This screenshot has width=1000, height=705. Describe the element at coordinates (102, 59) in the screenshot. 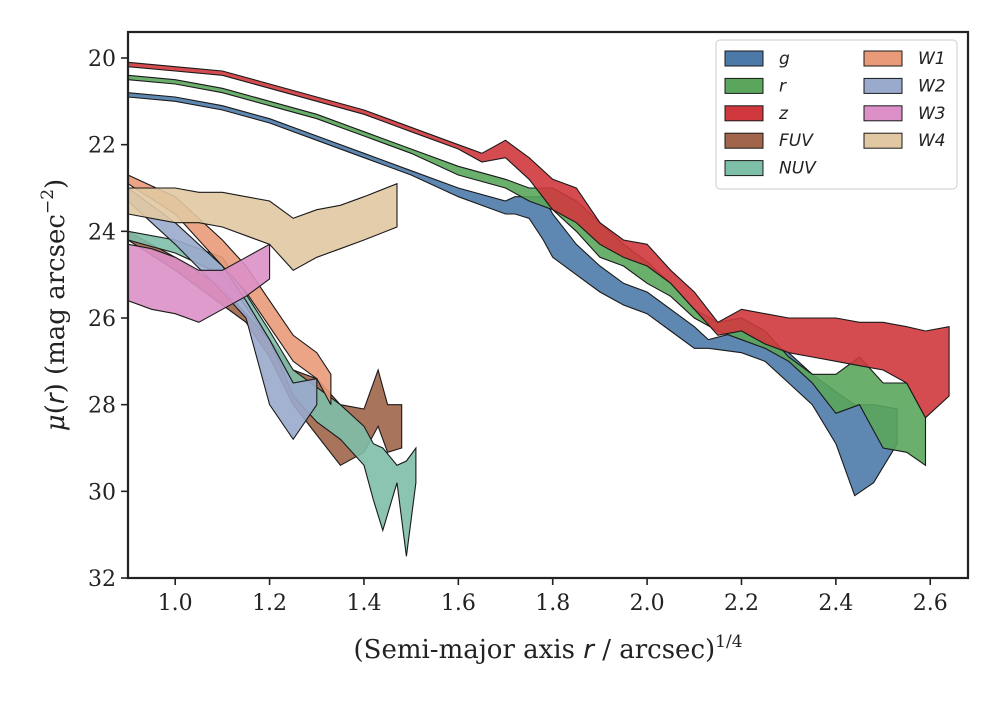

I see `y-tick-label: 20` at that location.